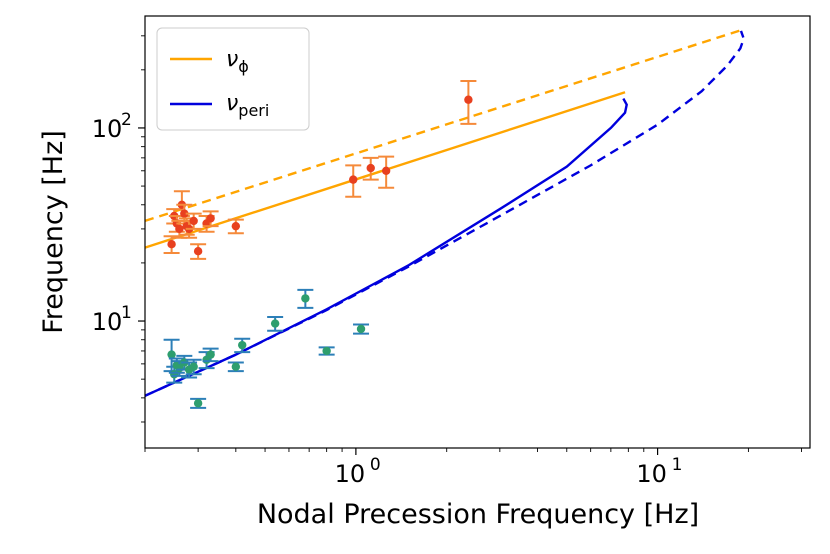  Describe the element at coordinates (126, 313) in the screenshot. I see `y-tick-exponent: 1` at that location.